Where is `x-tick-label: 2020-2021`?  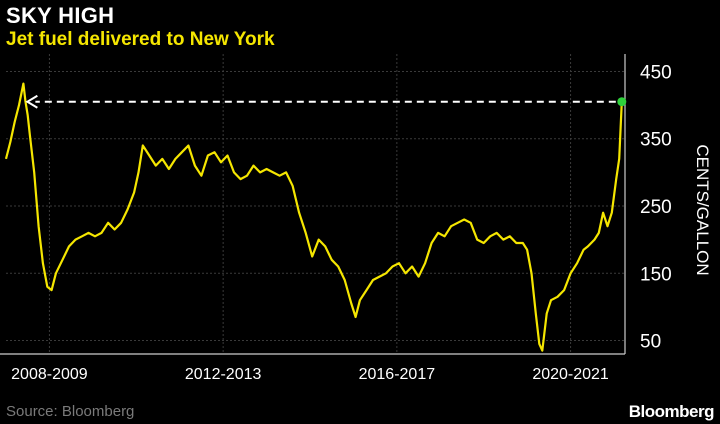
x-tick-label: 2020-2021 is located at coordinates (570, 374).